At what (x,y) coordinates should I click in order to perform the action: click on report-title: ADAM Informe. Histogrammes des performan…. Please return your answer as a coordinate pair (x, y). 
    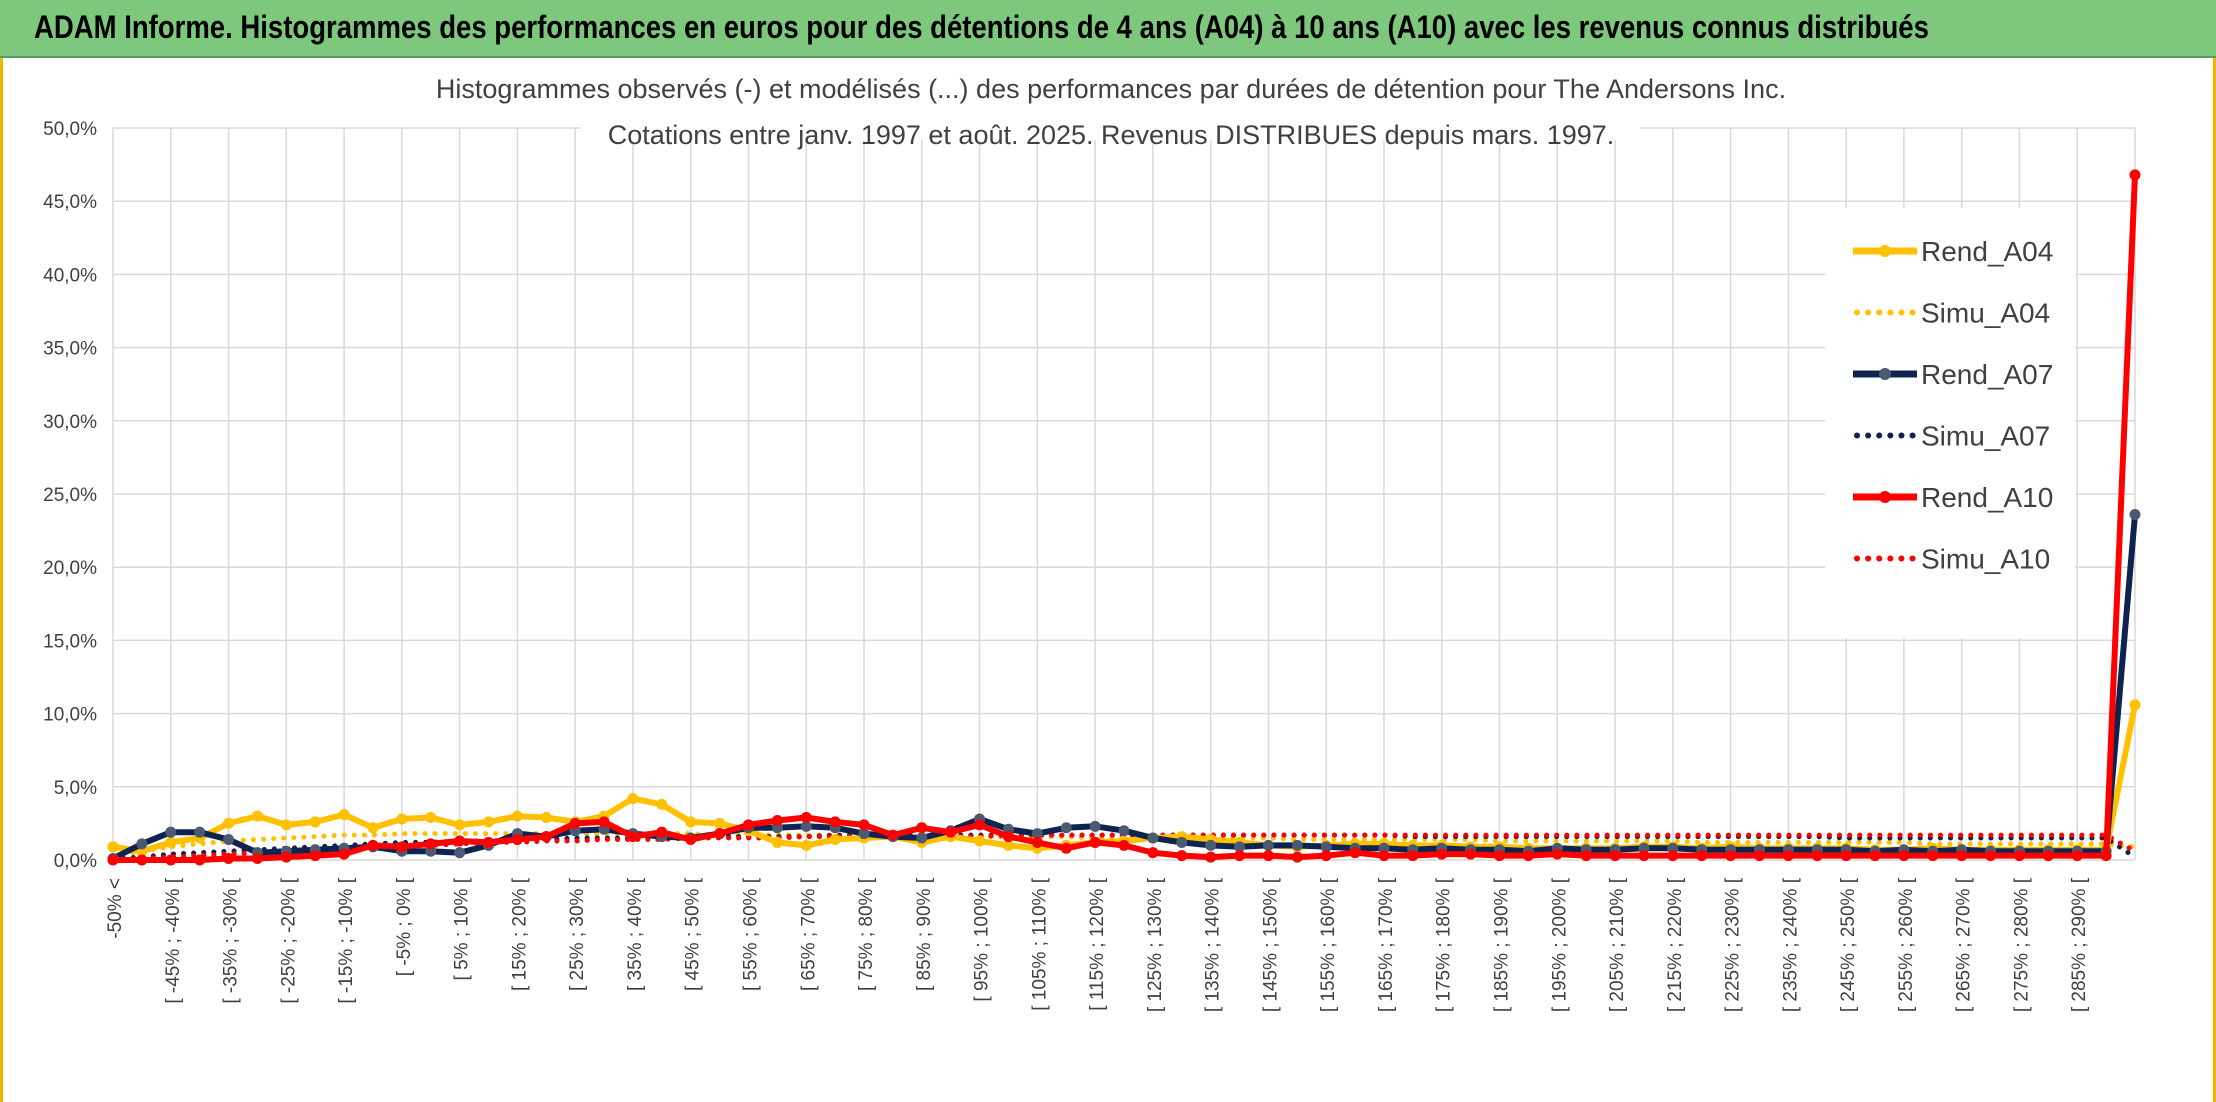
    Looking at the image, I should click on (981, 27).